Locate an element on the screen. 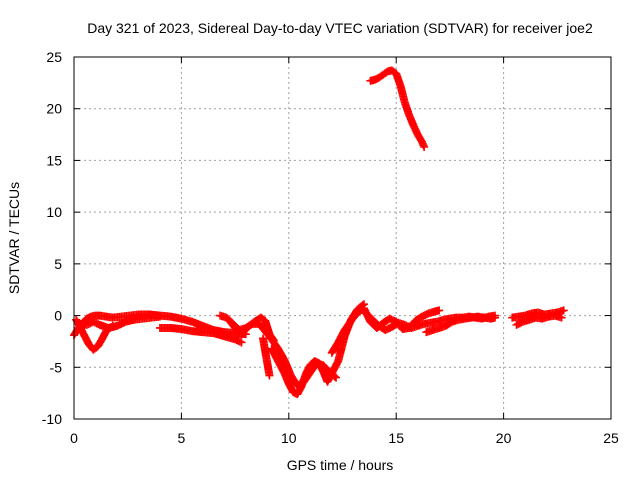 This screenshot has height=480, width=640. y-tick-label: 0 is located at coordinates (58, 316).